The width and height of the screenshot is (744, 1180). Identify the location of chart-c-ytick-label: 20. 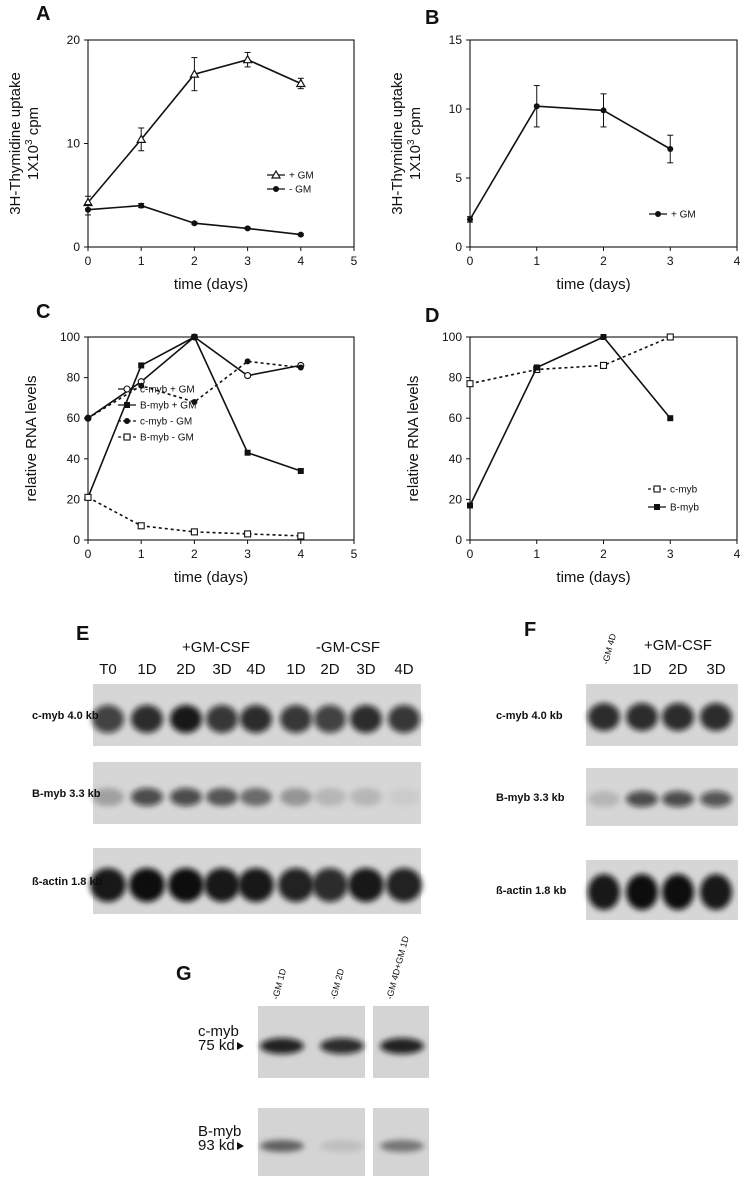
(74, 499).